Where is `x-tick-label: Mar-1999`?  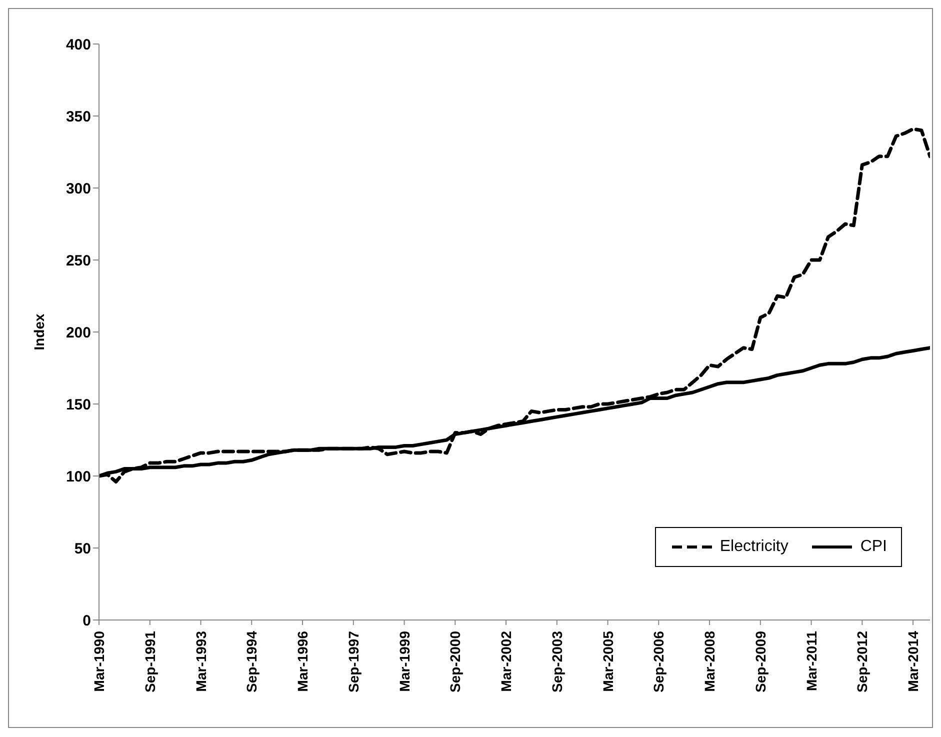 x-tick-label: Mar-1999 is located at coordinates (404, 661).